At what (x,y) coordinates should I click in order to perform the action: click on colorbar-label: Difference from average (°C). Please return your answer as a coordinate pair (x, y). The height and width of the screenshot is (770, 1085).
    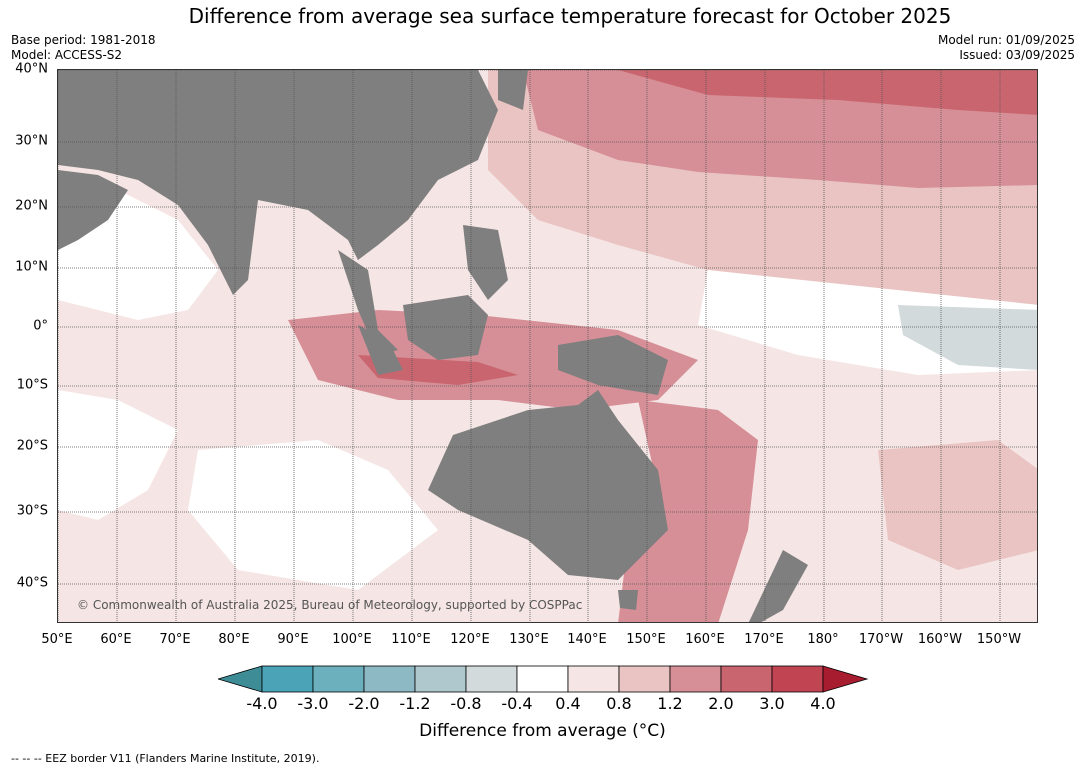
    Looking at the image, I should click on (542, 731).